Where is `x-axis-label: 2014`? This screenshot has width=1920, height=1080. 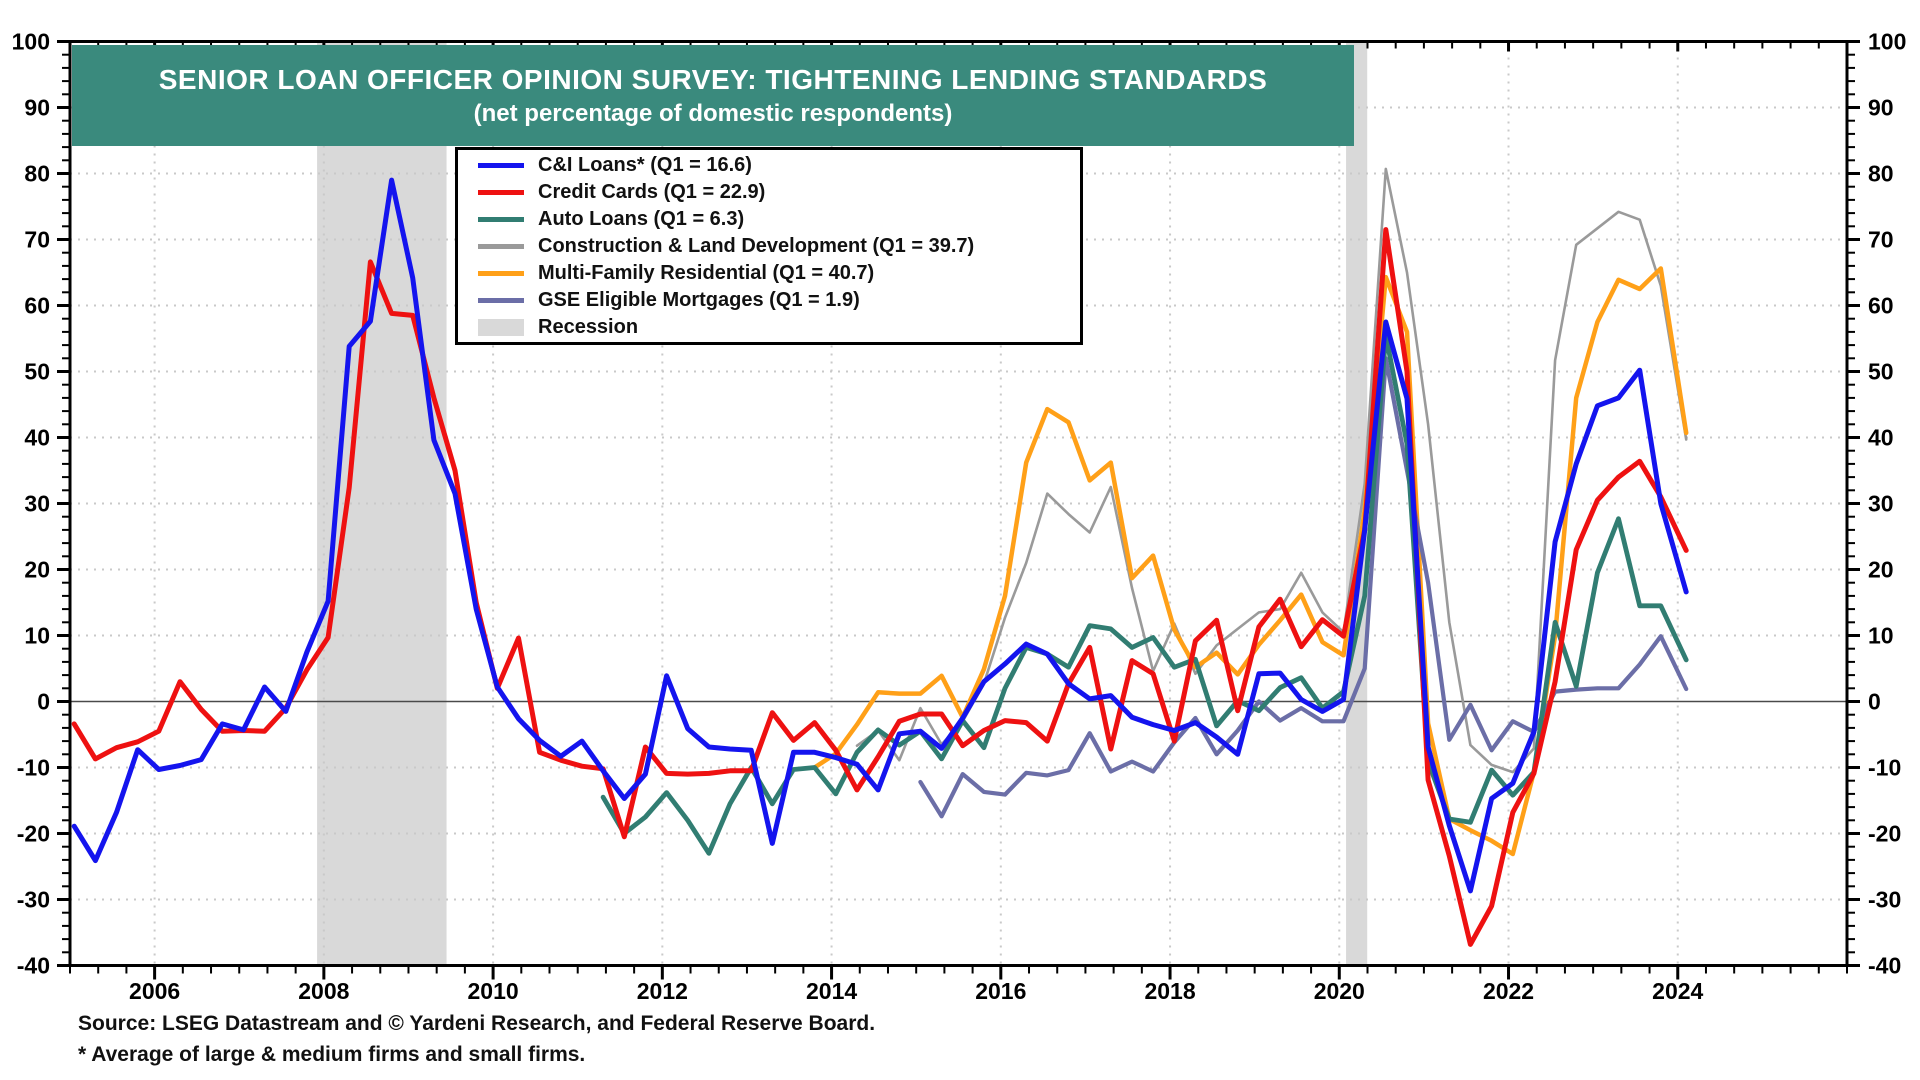
x-axis-label: 2014 is located at coordinates (831, 991).